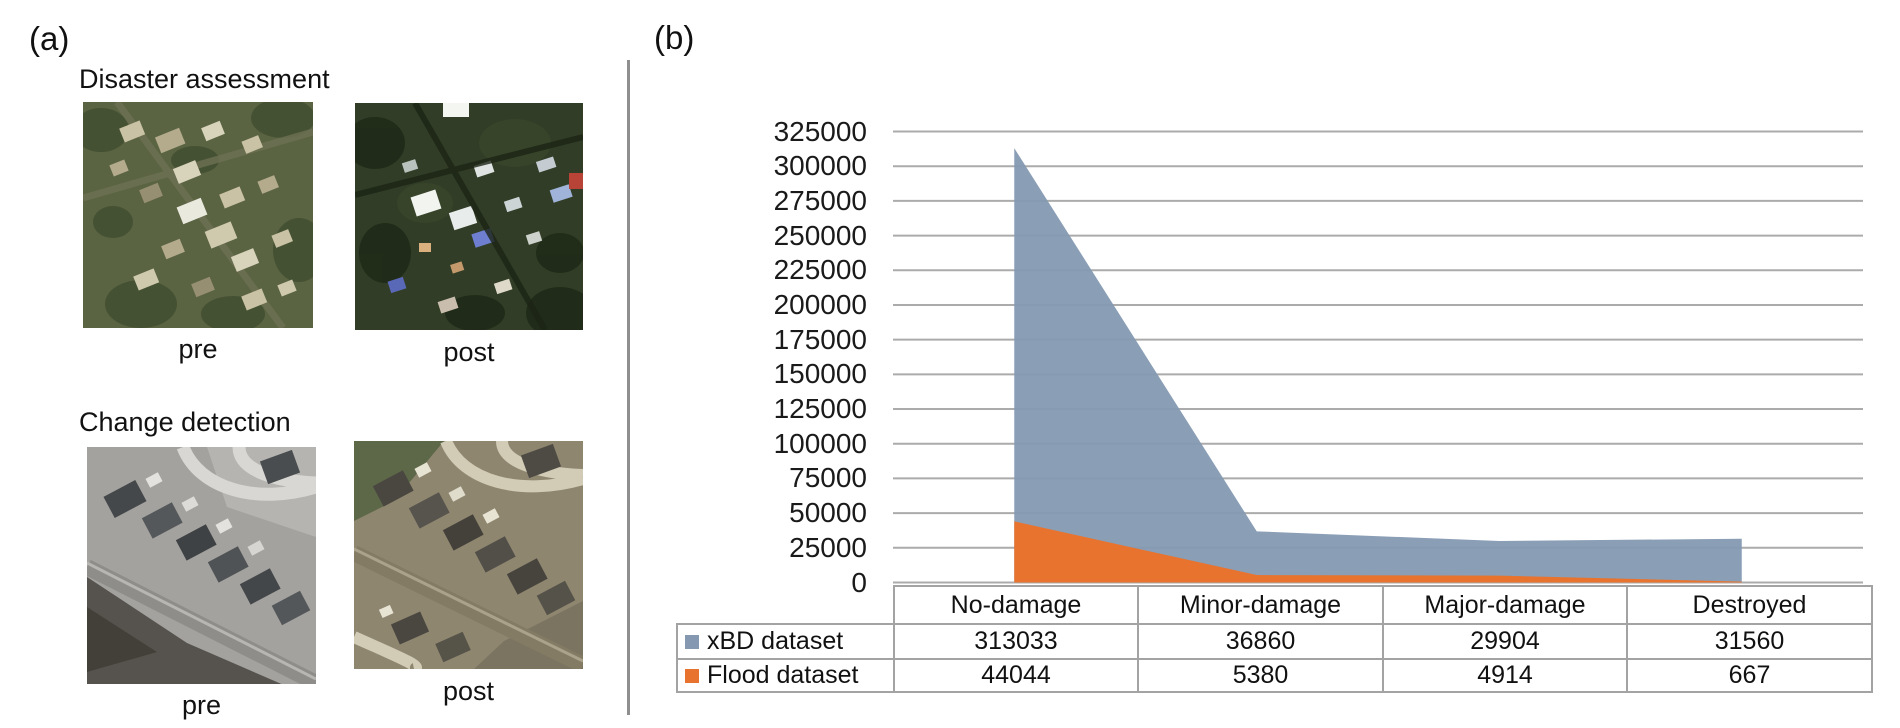 This screenshot has width=1900, height=728. What do you see at coordinates (201, 565) in the screenshot?
I see `change-pre-image` at bounding box center [201, 565].